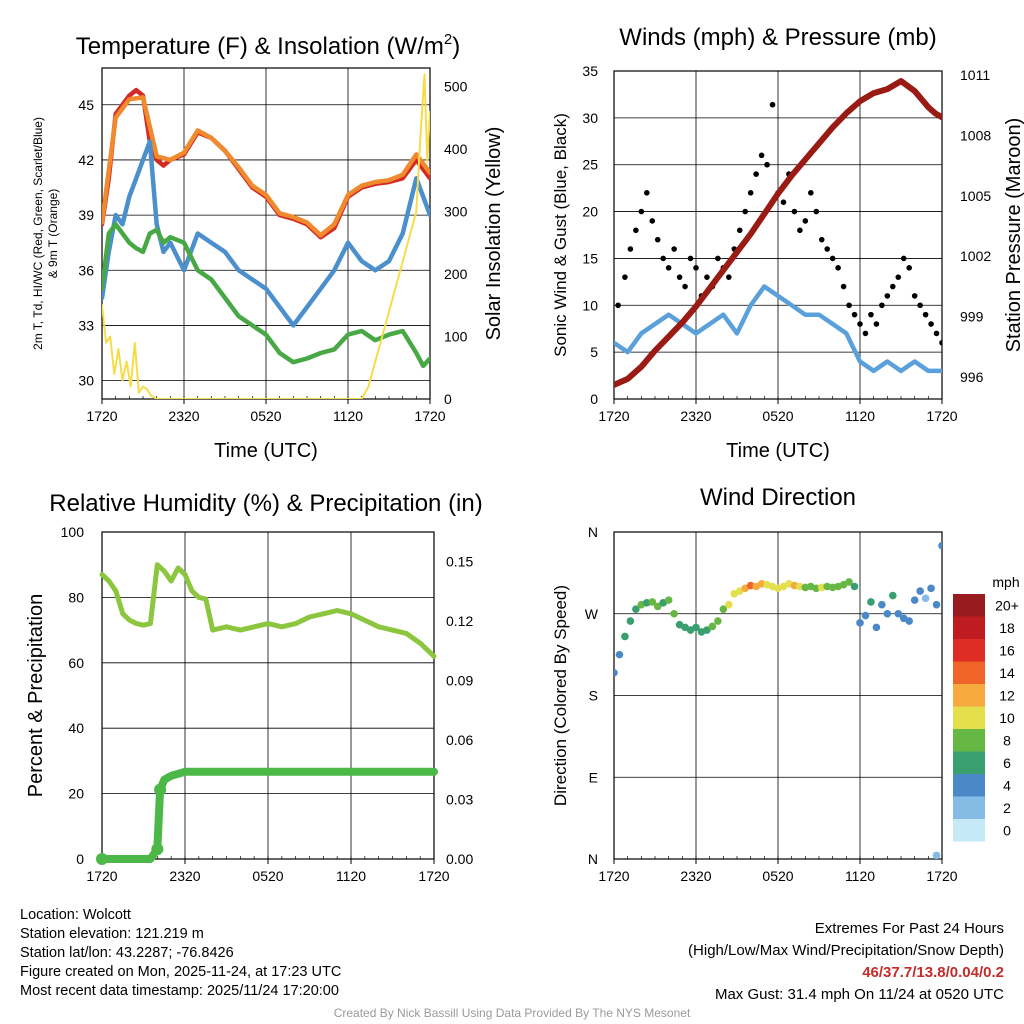 This screenshot has width=1024, height=1024. What do you see at coordinates (268, 610) in the screenshot?
I see `series-rh` at bounding box center [268, 610].